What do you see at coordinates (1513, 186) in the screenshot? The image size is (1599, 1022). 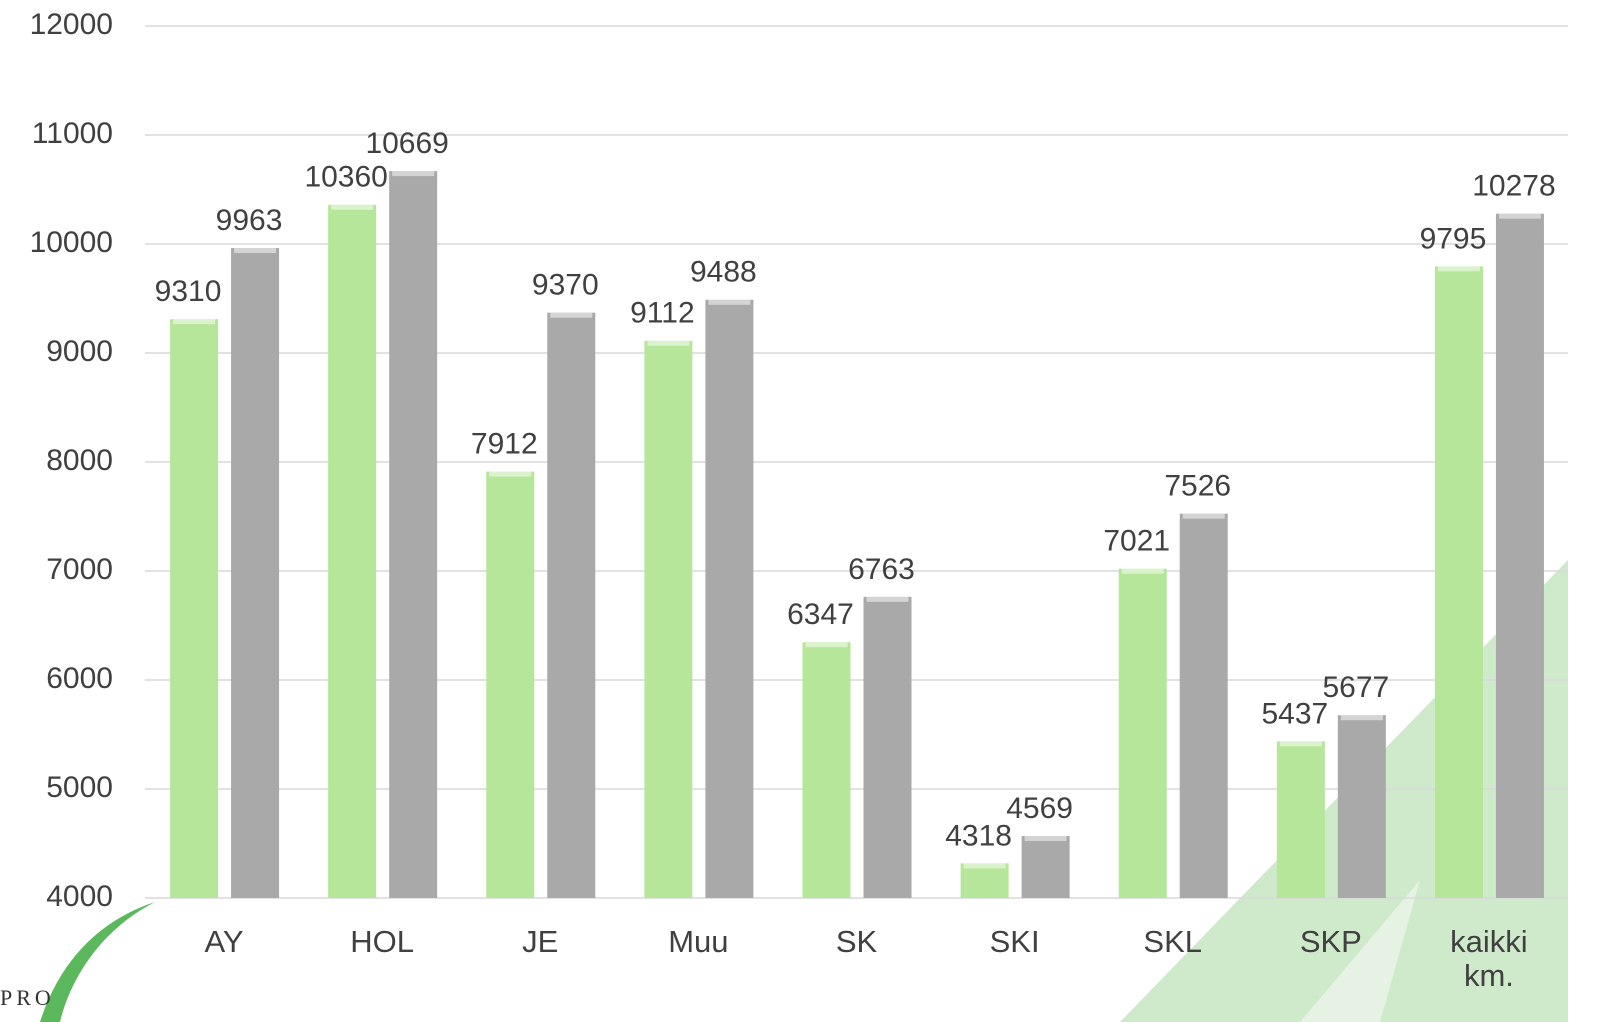 I see `value-label: 10278` at bounding box center [1513, 186].